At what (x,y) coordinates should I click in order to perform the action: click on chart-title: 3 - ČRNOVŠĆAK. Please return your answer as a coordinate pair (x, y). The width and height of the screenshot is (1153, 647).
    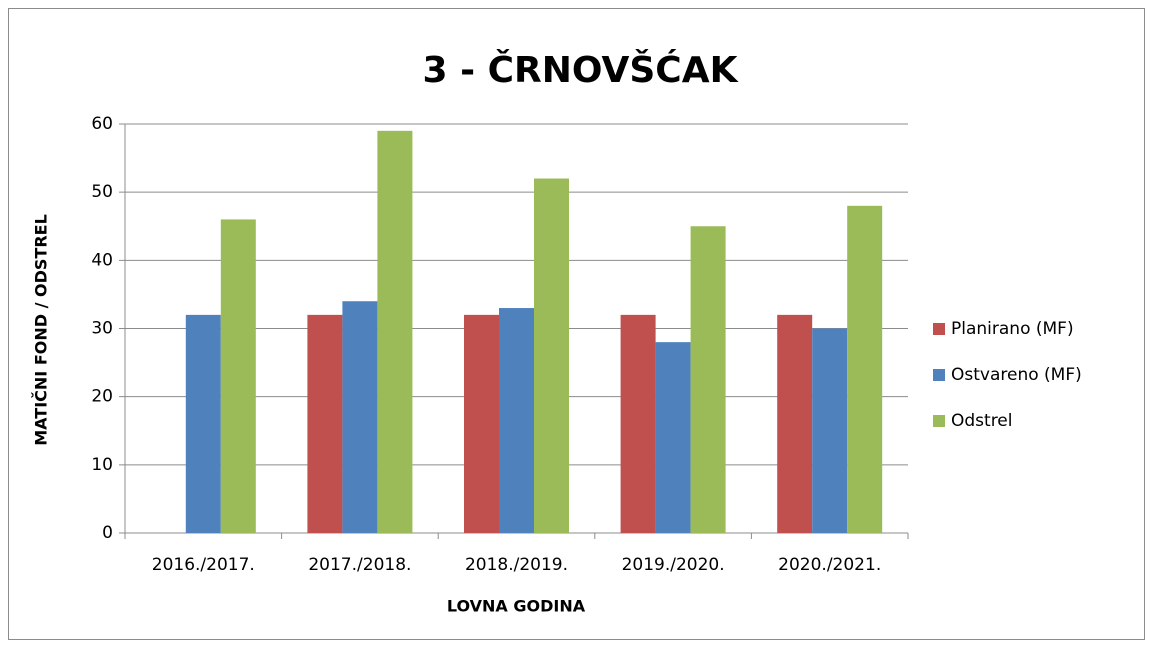
    Looking at the image, I should click on (581, 70).